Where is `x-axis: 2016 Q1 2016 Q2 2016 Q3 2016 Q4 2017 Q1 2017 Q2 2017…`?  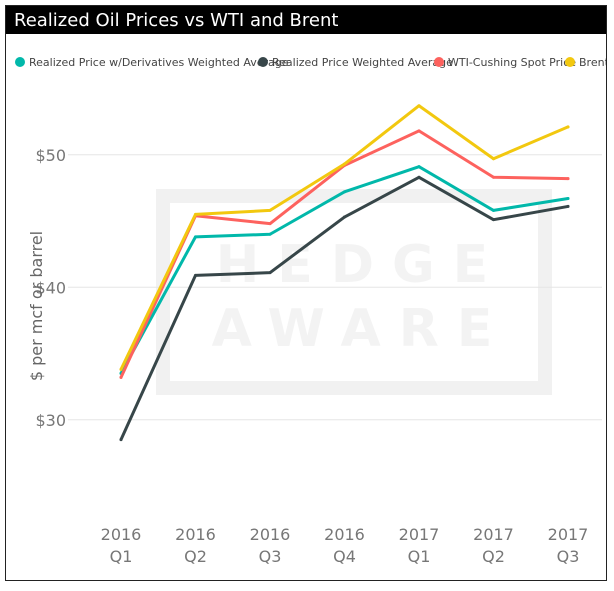 x-axis: 2016 Q1 2016 Q2 2016 Q3 2016 Q4 2017 Q1 2017 Q2 2017… is located at coordinates (345, 545).